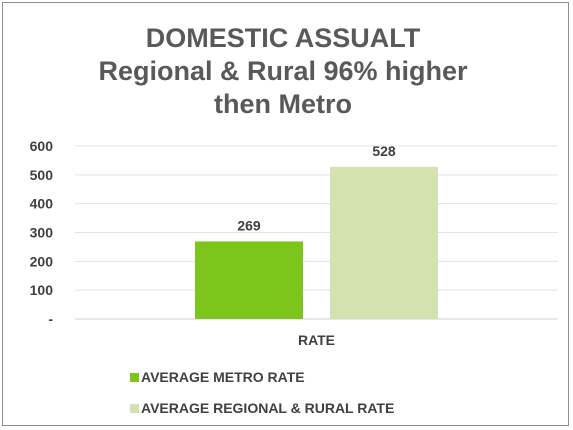  I want to click on chart-title-line-2: Regional & Rural 96% higher, so click(283, 71).